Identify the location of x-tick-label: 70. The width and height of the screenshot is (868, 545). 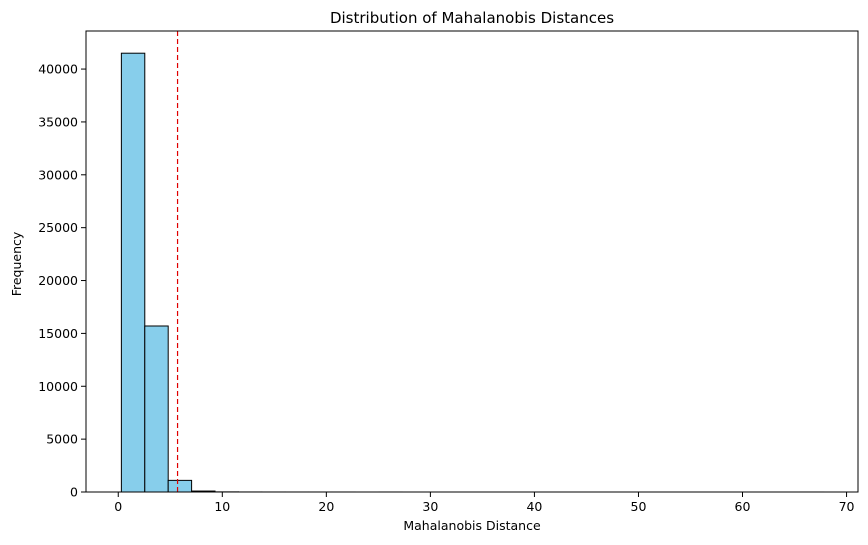
(847, 506).